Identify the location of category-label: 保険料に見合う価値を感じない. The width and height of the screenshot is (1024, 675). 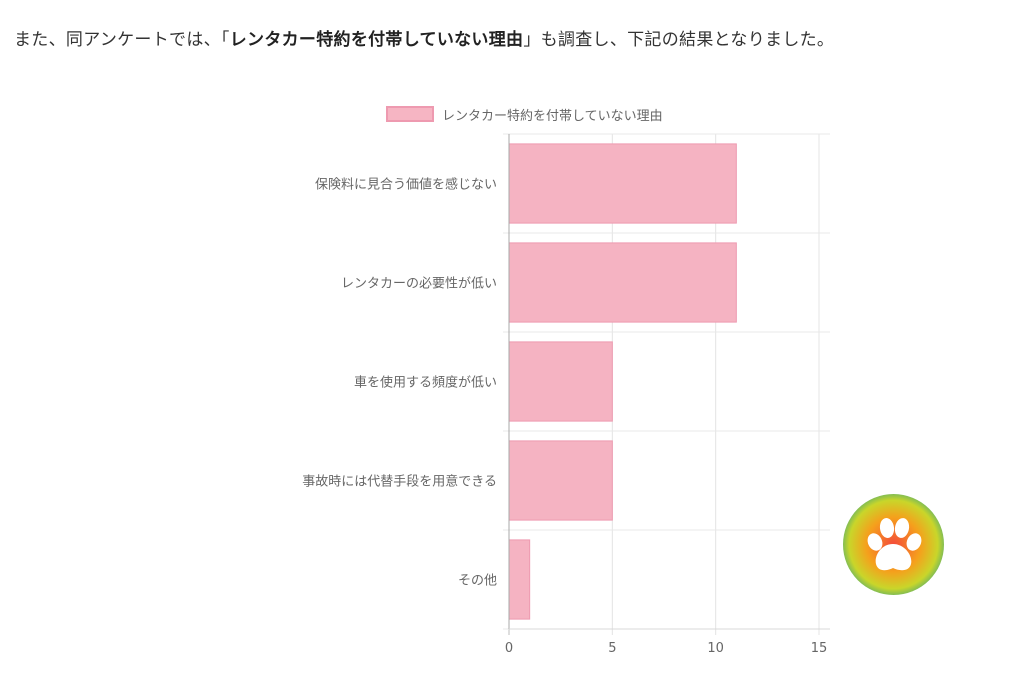
(406, 185).